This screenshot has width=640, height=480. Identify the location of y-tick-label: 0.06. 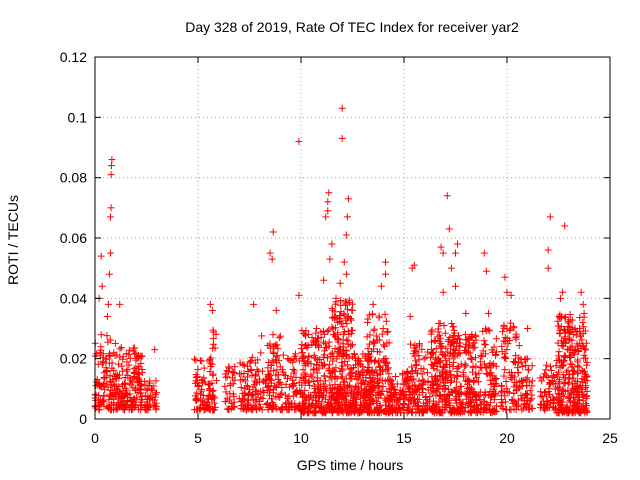
(73, 238).